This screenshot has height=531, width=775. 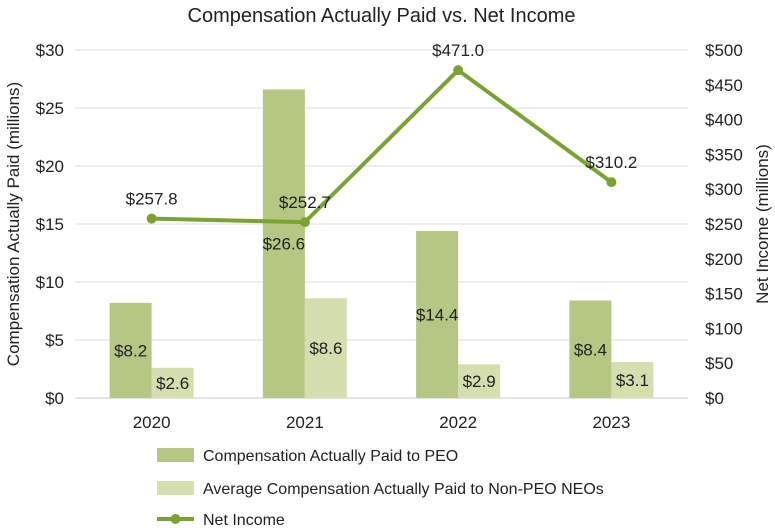 I want to click on bar-label-peo: $8.2, so click(x=130, y=350).